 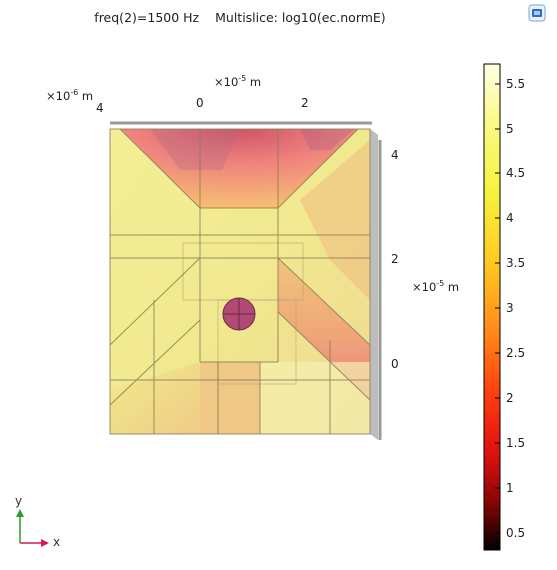 I want to click on field-region-top, so click(x=239, y=168).